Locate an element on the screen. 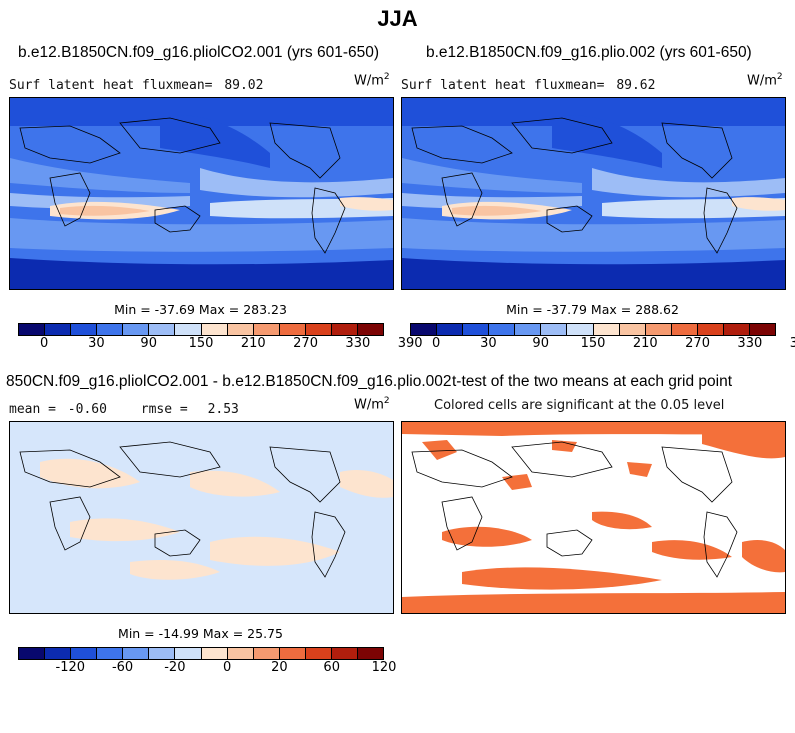 The image size is (795, 733). units-top-left: W/m2 is located at coordinates (372, 80).